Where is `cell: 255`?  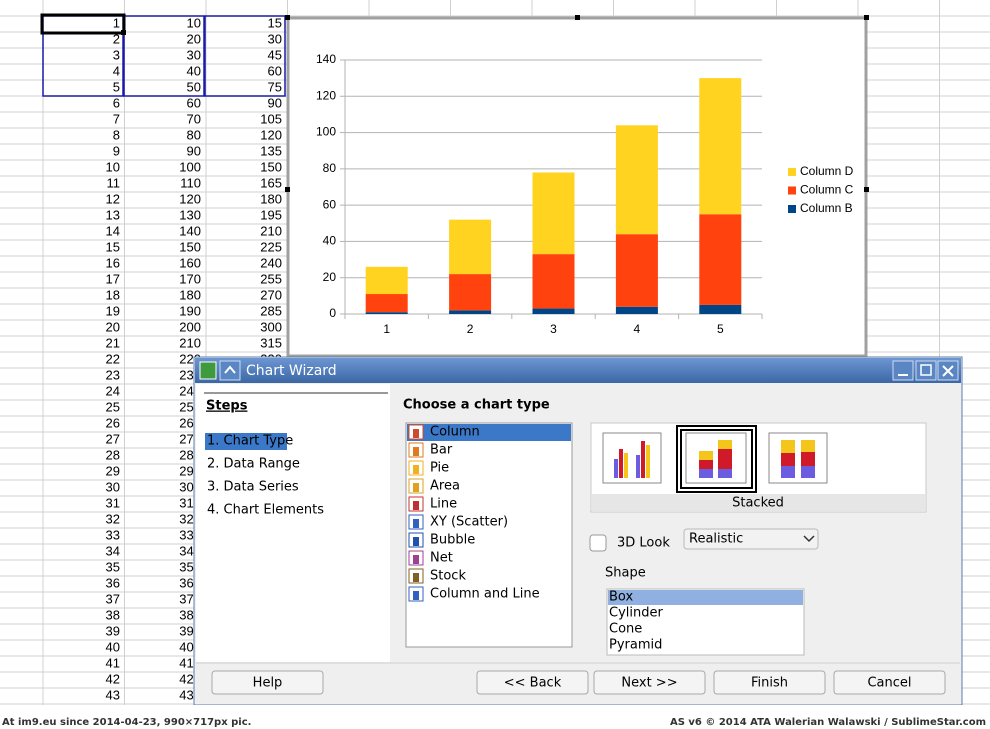
cell: 255 is located at coordinates (271, 278).